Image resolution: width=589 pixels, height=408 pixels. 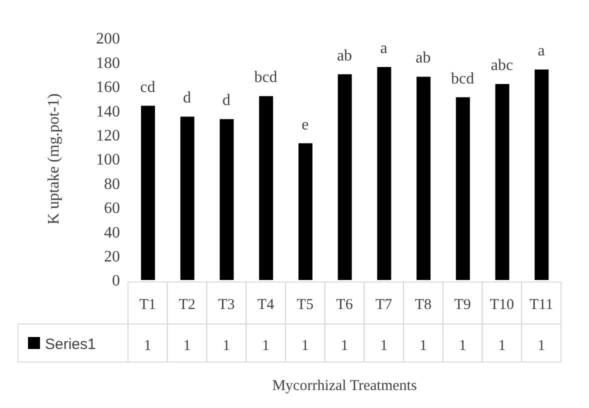 What do you see at coordinates (148, 87) in the screenshot?
I see `annotation: cd` at bounding box center [148, 87].